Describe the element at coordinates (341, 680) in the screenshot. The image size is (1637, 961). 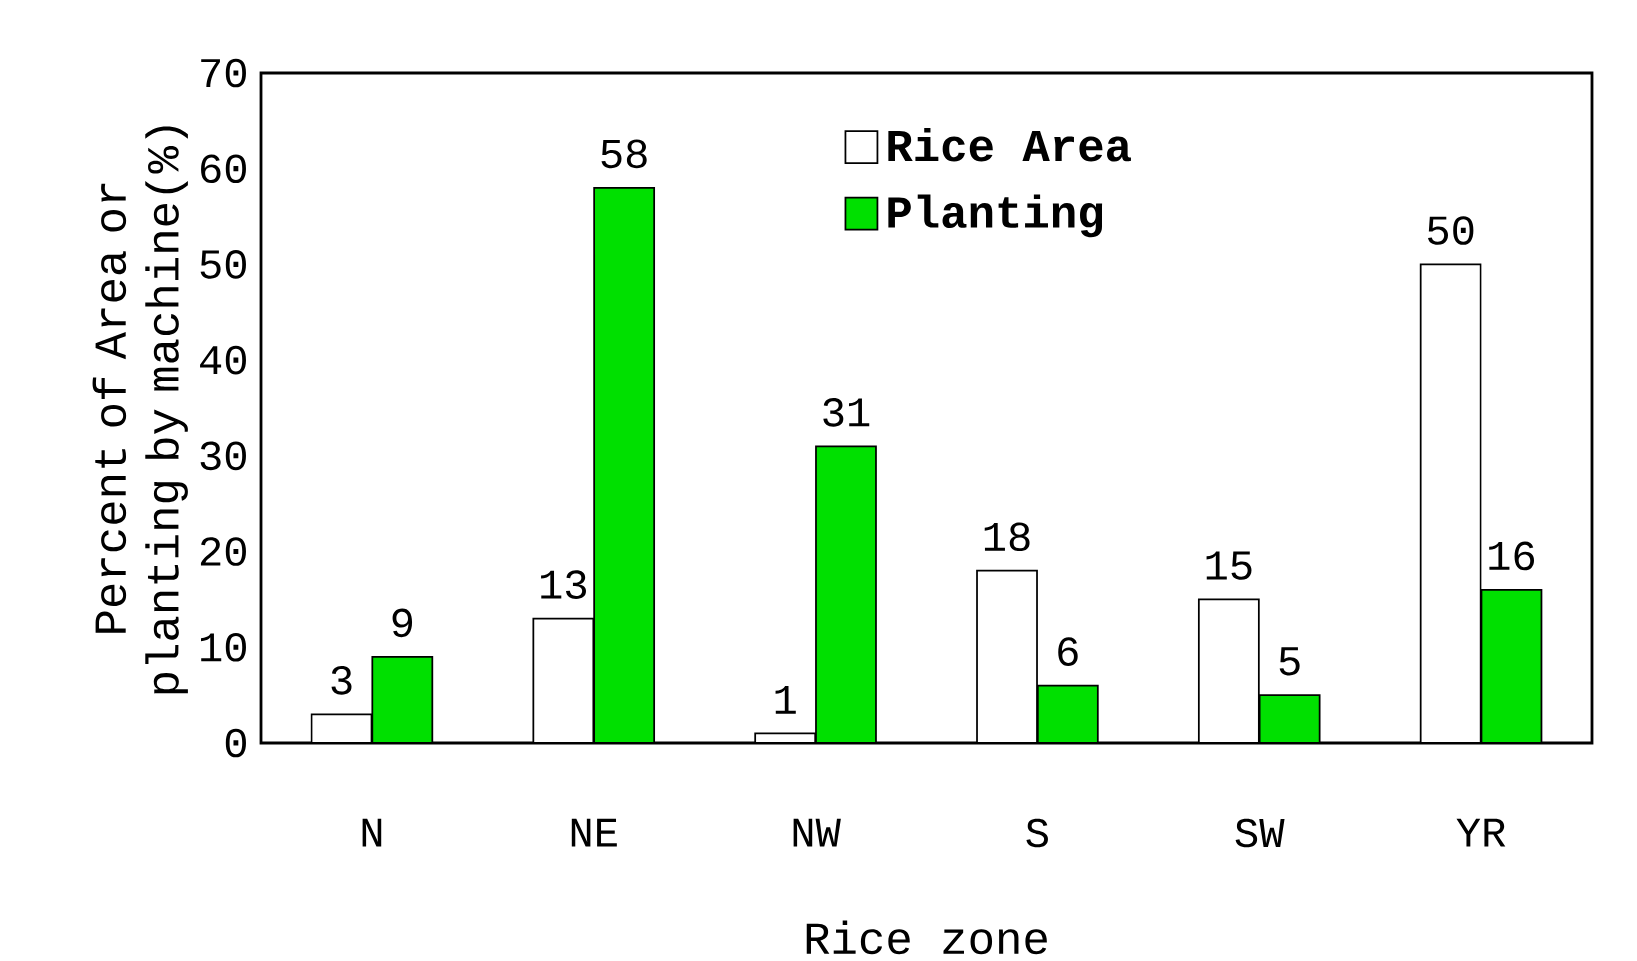
I see `data-label: 3` at that location.